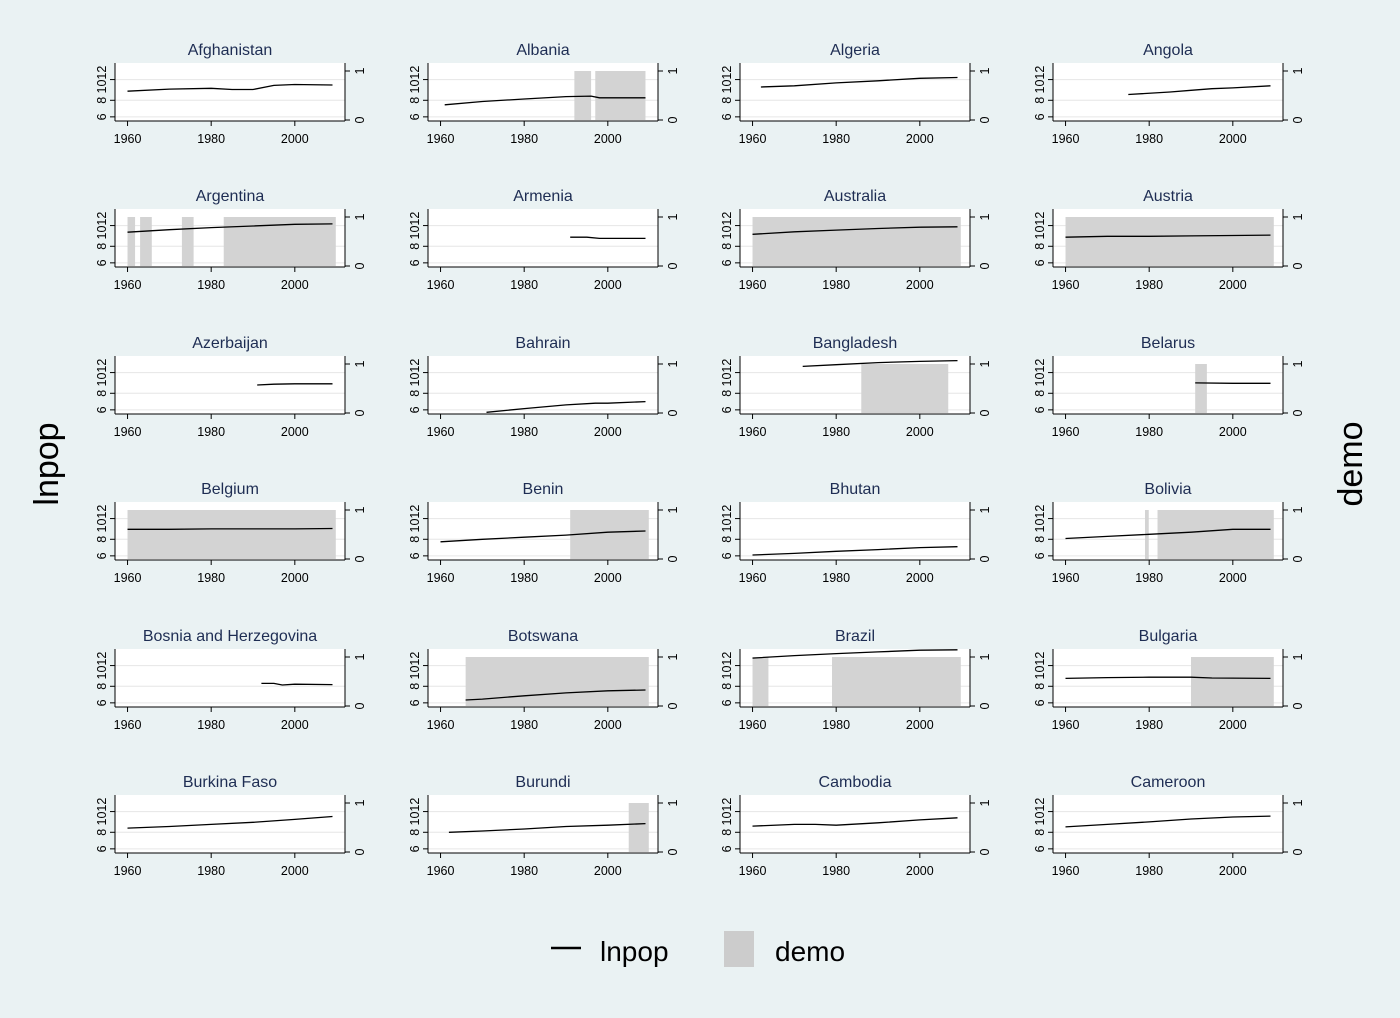 This screenshot has width=1400, height=1018. I want to click on legend: lnpop demo, so click(698, 949).